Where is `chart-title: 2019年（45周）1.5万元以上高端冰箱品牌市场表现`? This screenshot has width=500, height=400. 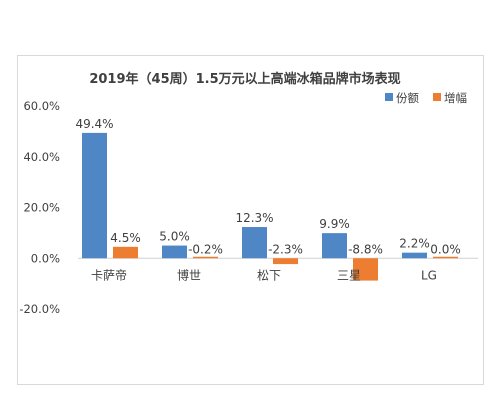 chart-title: 2019年（45周）1.5万元以上高端冰箱品牌市场表现 is located at coordinates (244, 79).